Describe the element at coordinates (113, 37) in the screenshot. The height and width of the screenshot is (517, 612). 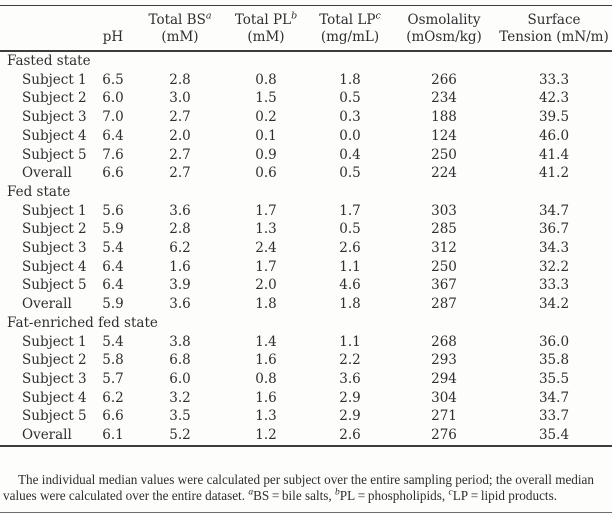
I see `col-header-label: pH` at that location.